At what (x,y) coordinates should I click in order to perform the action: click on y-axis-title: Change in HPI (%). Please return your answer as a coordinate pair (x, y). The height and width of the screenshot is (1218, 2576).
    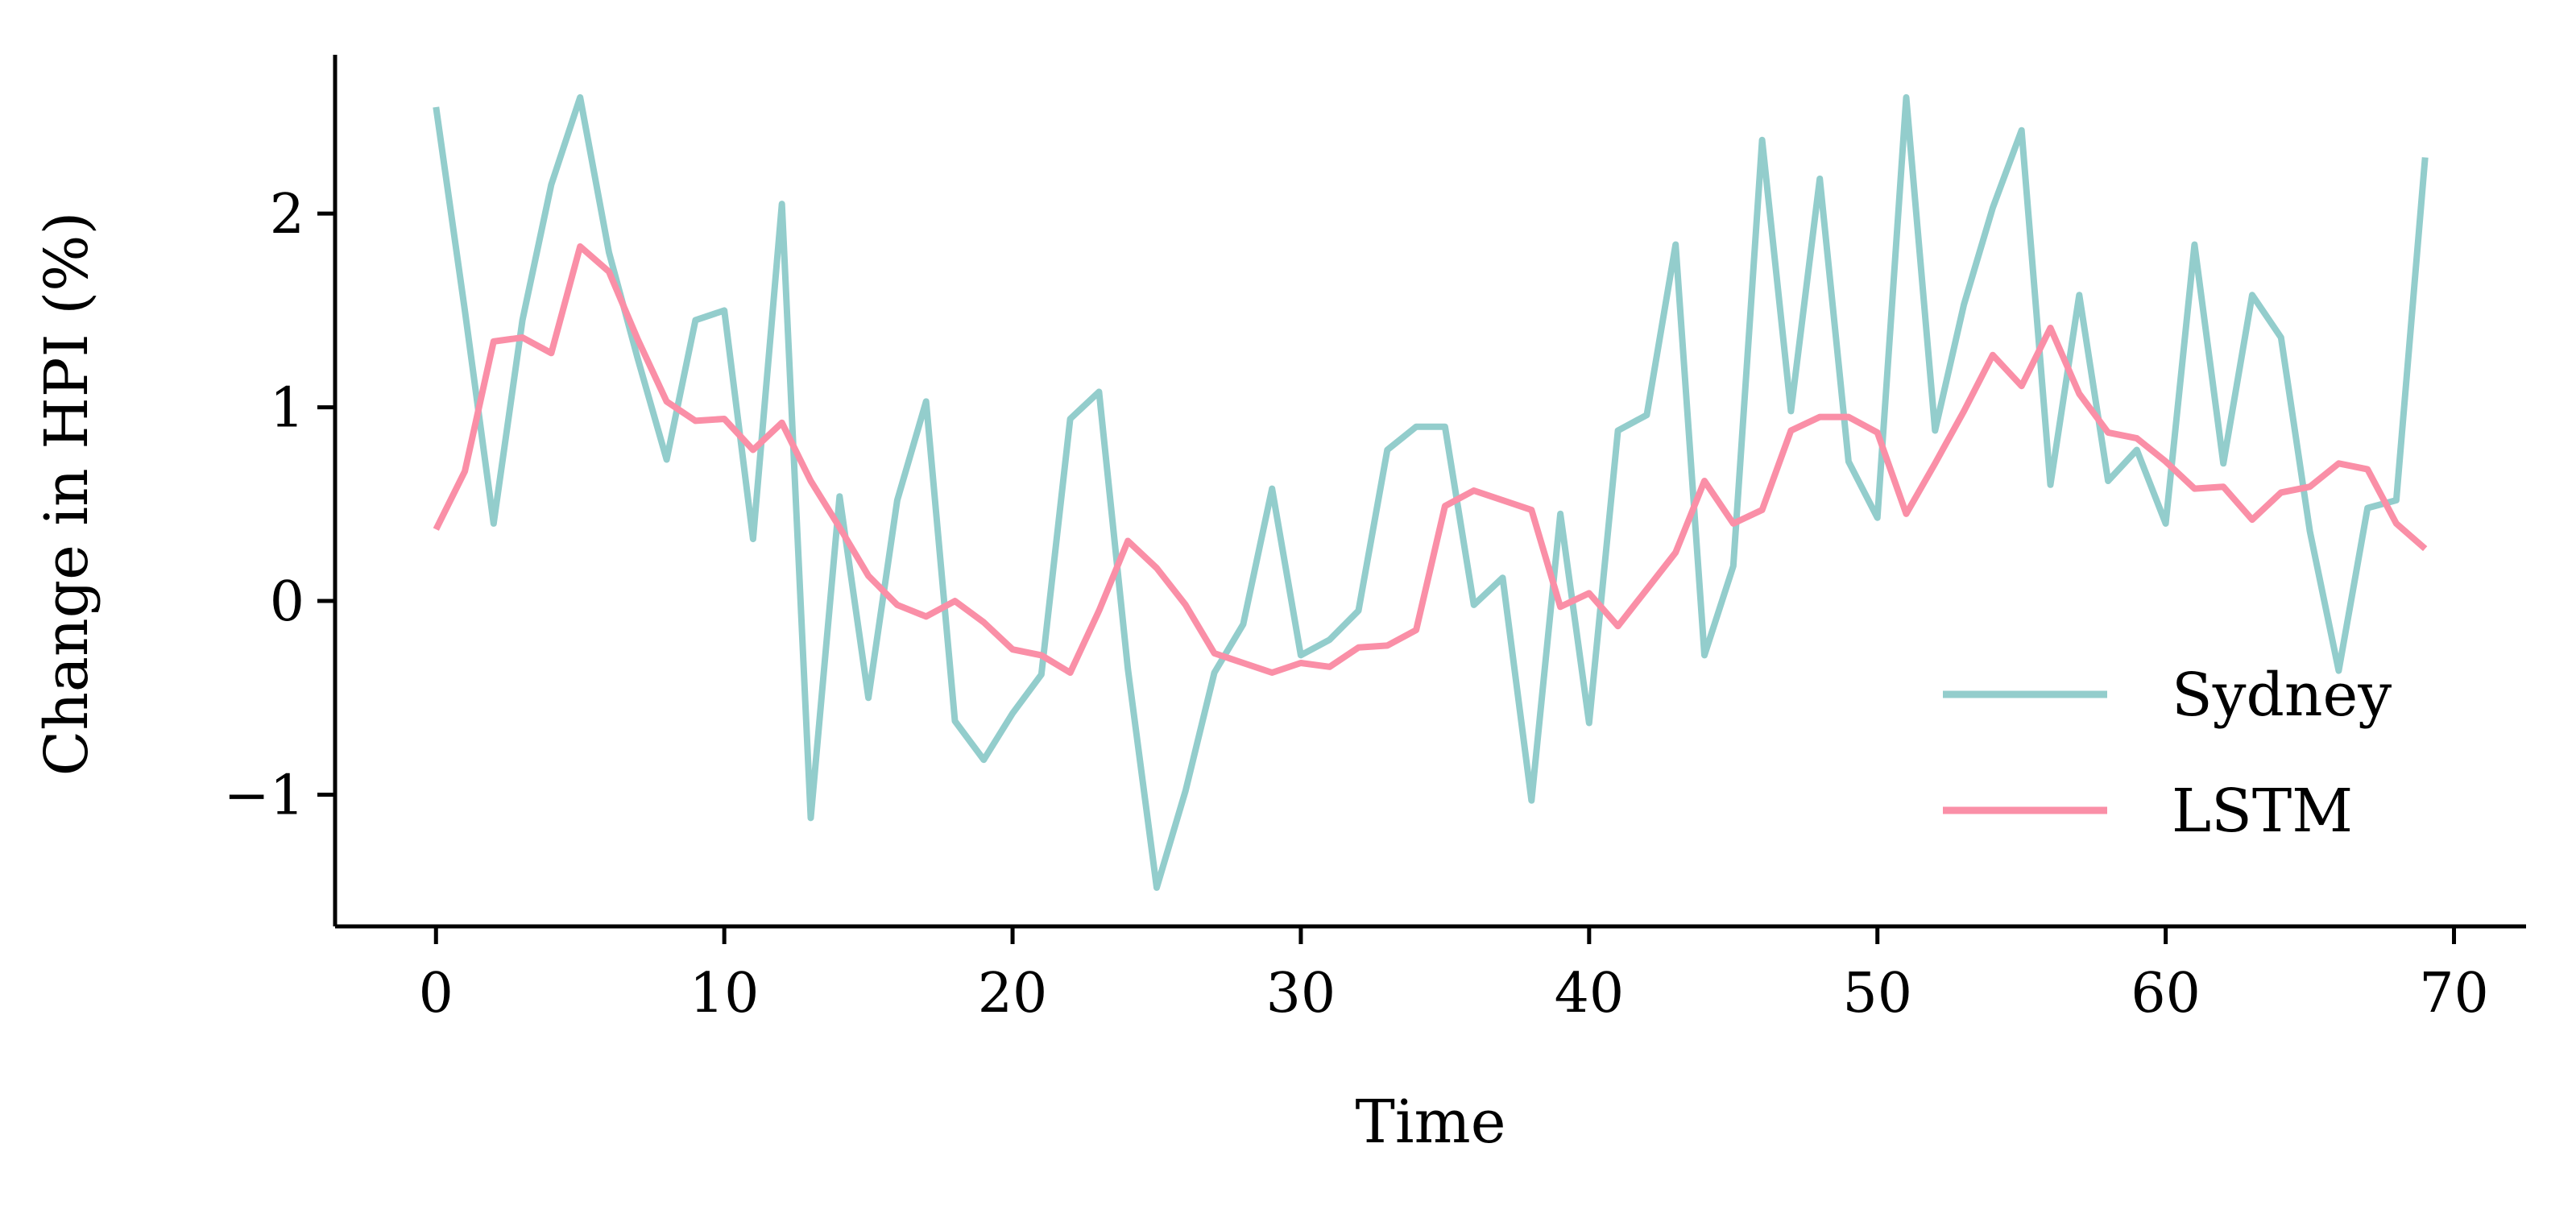
    Looking at the image, I should click on (66, 494).